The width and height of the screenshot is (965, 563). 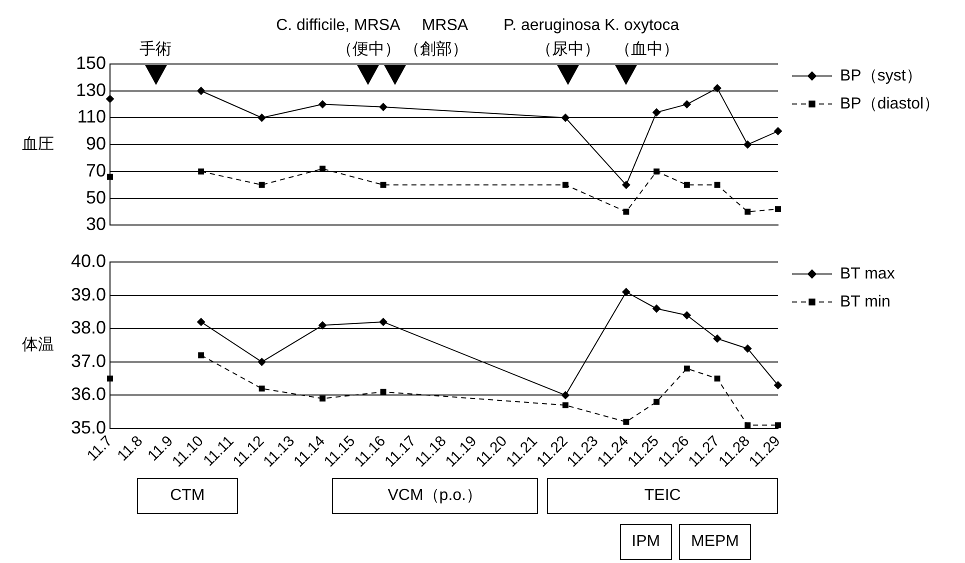 I want to click on y-tick-label: 30, so click(x=96, y=224).